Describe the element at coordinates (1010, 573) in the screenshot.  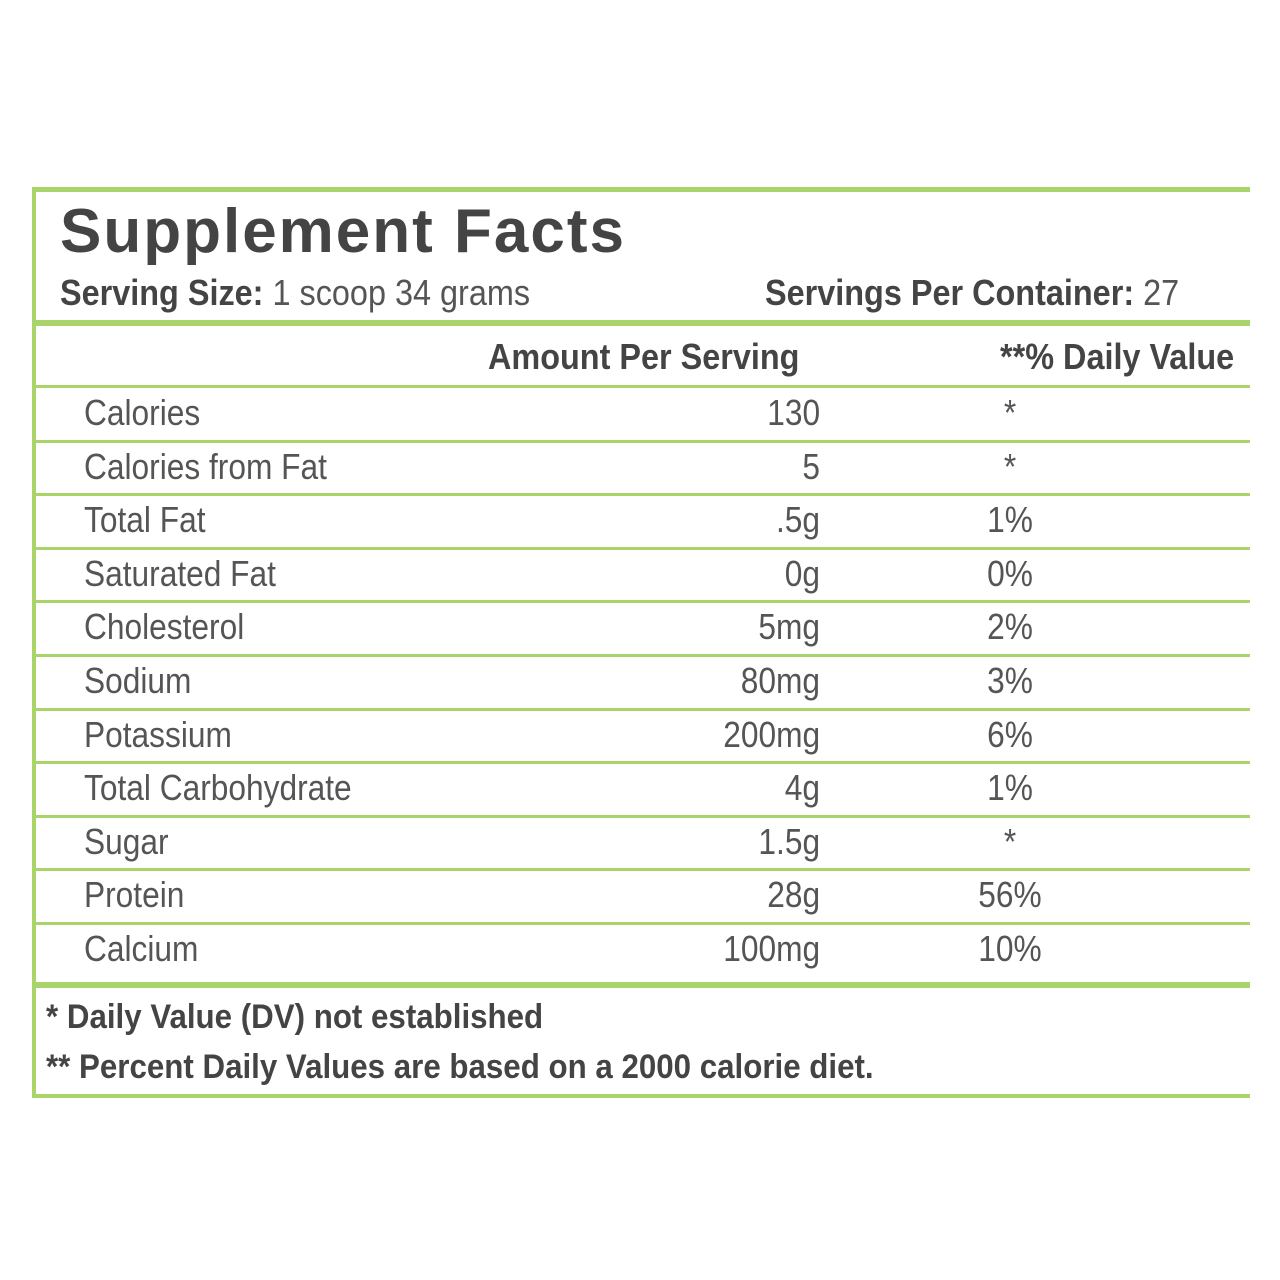
I see `row-daily-value: 0%` at that location.